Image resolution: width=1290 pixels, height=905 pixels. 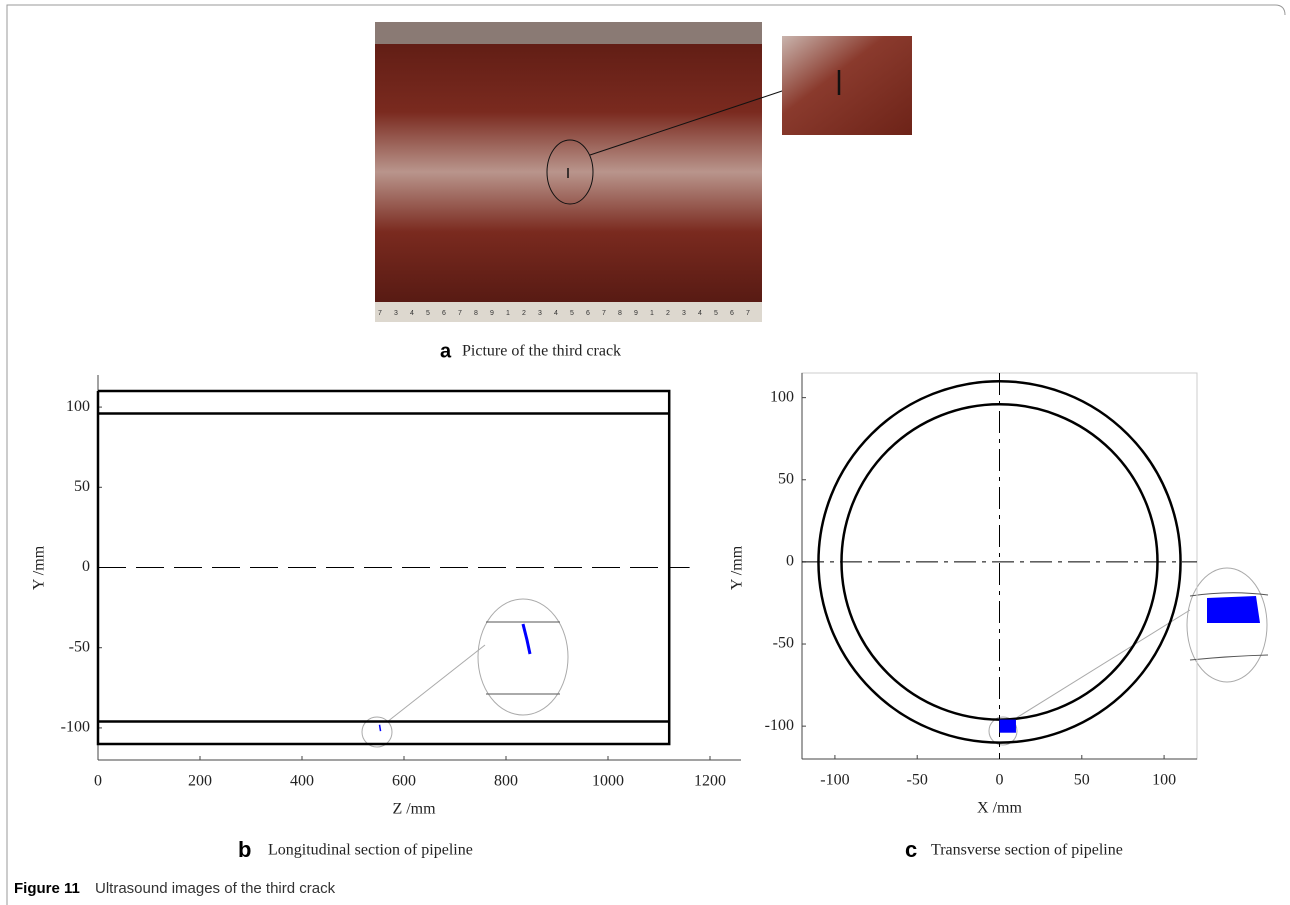 What do you see at coordinates (1082, 780) in the screenshot?
I see `x-tick-label: 50` at bounding box center [1082, 780].